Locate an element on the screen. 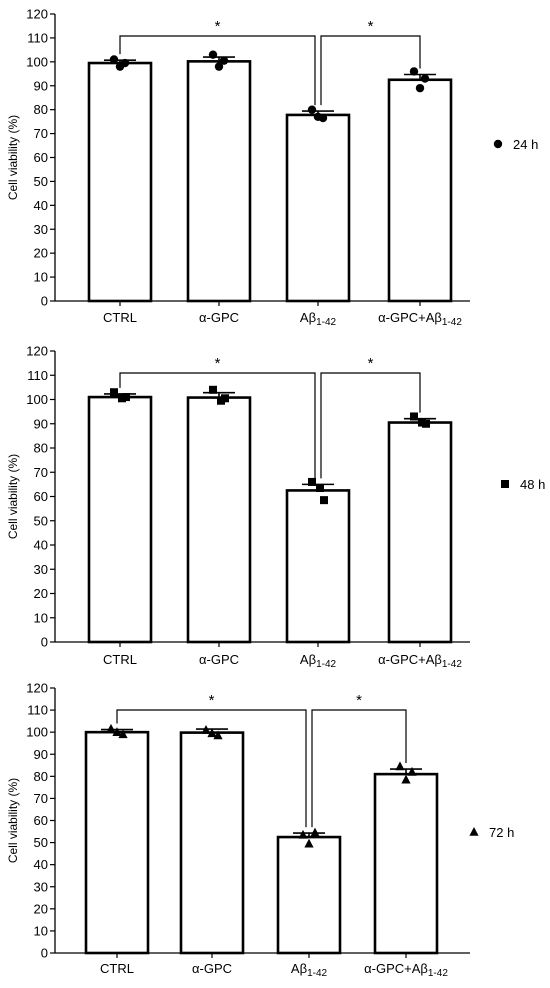 The height and width of the screenshot is (988, 550). legend-label: 72 h is located at coordinates (501, 832).